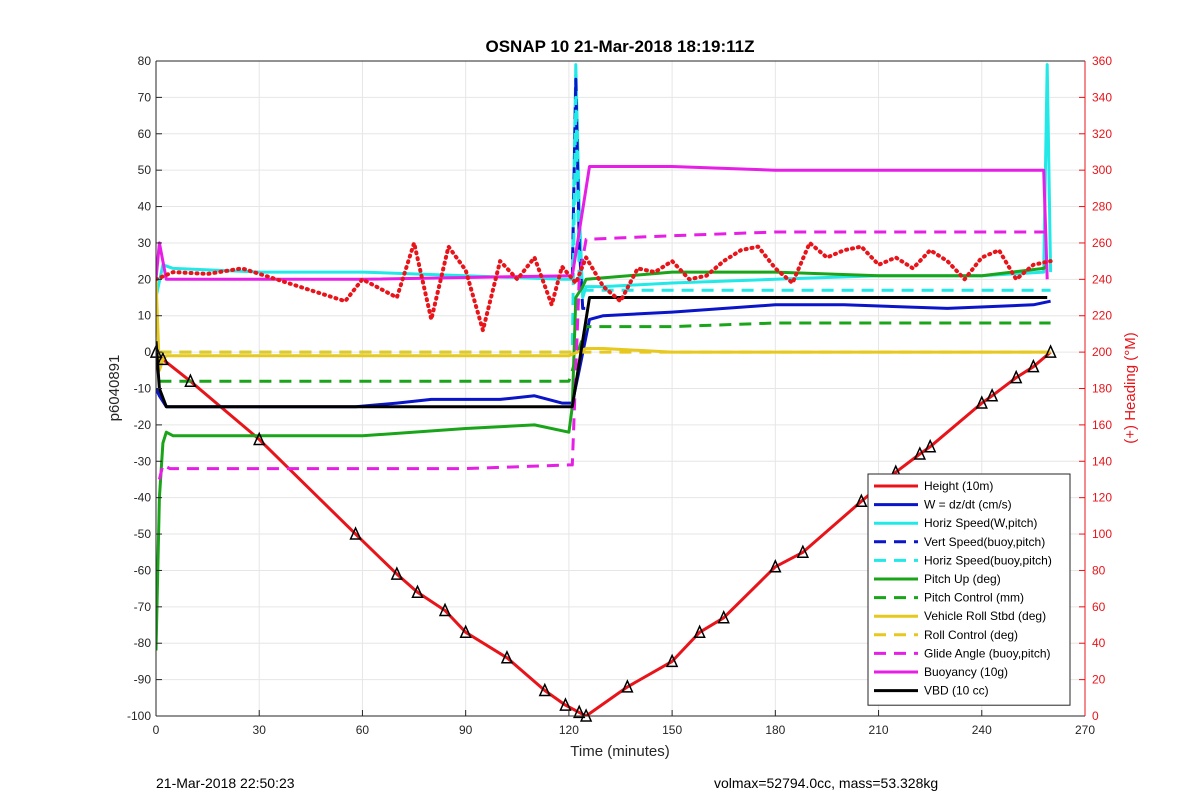  I want to click on y-axis-label-right: (+) Heading (°M), so click(1130, 387).